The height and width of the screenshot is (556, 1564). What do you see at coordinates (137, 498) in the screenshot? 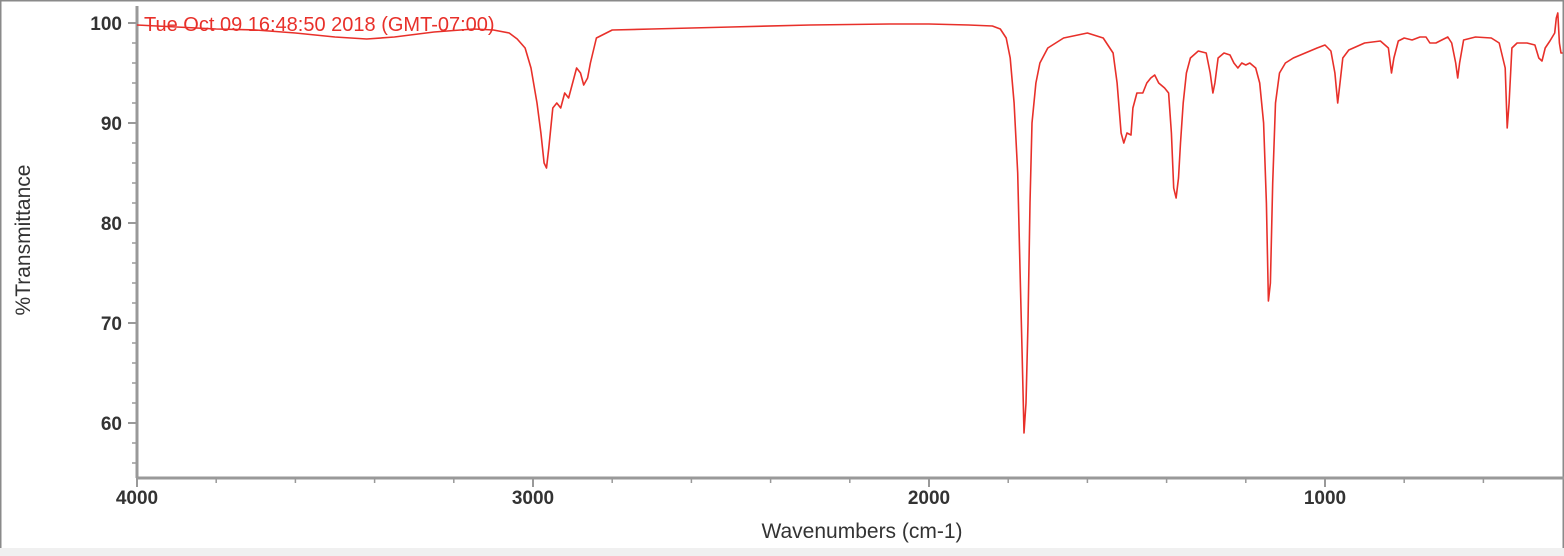
I see `x-tick-label: 4000` at bounding box center [137, 498].